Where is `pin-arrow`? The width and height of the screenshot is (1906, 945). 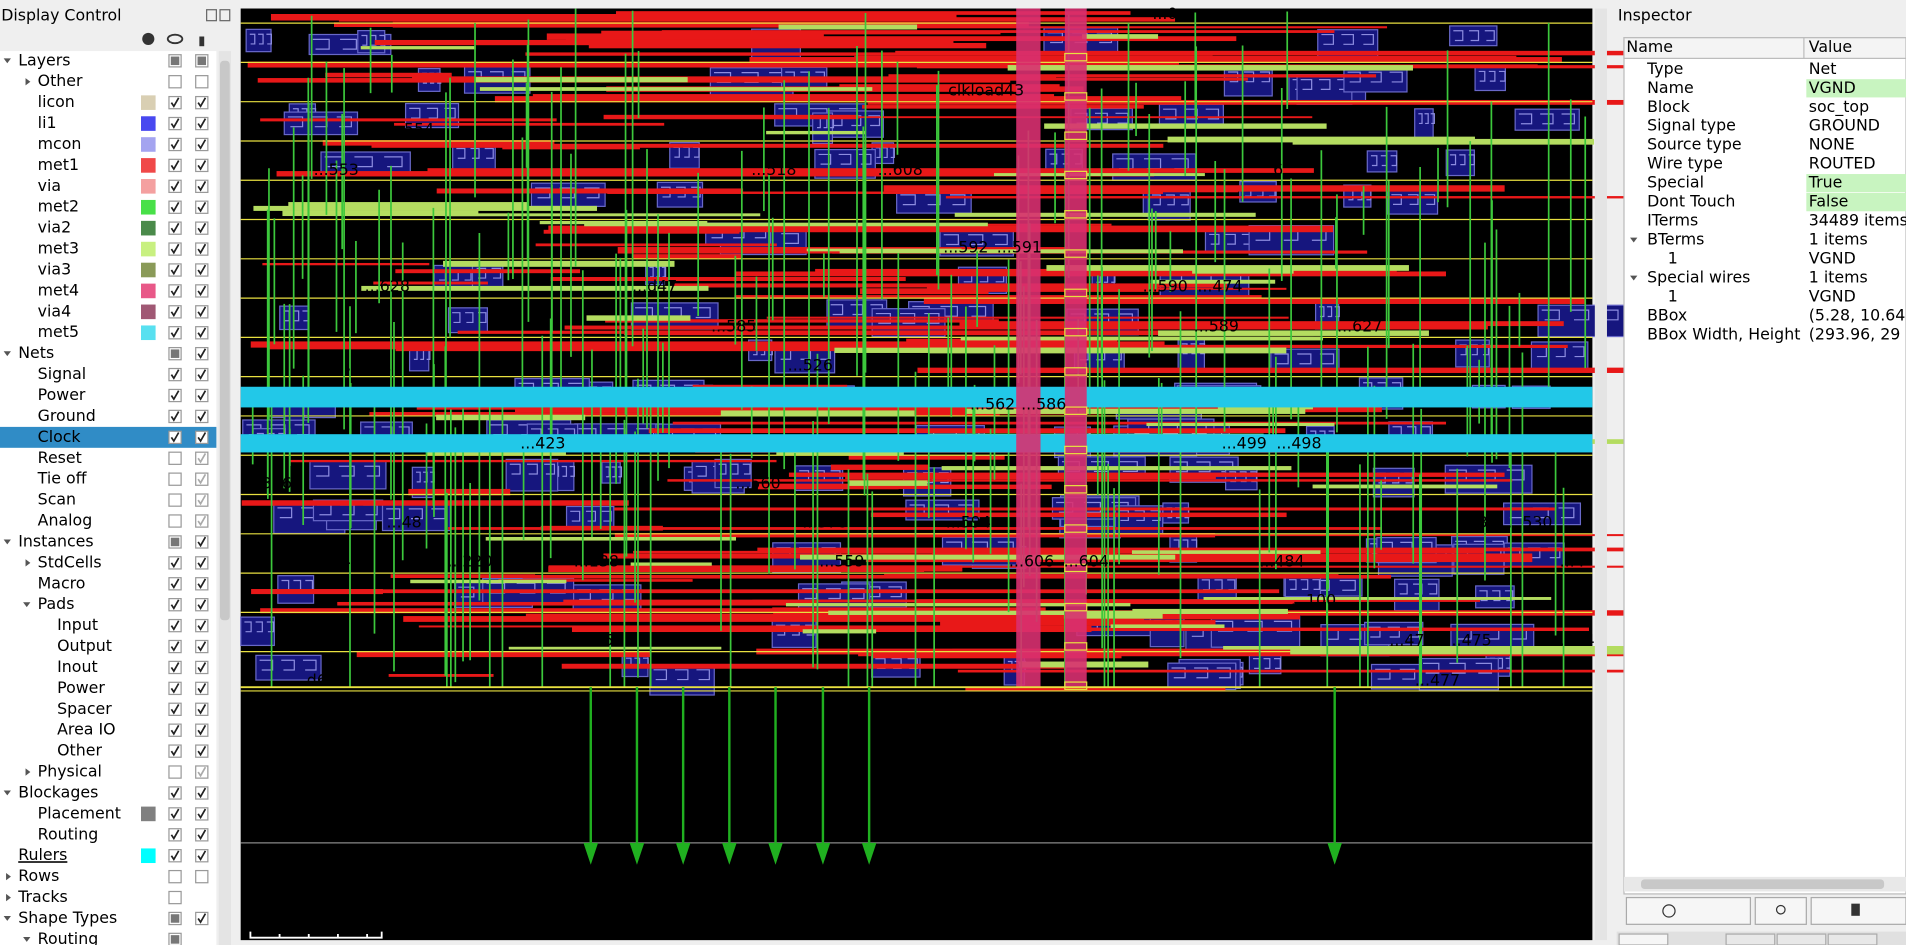
pin-arrow is located at coordinates (591, 853).